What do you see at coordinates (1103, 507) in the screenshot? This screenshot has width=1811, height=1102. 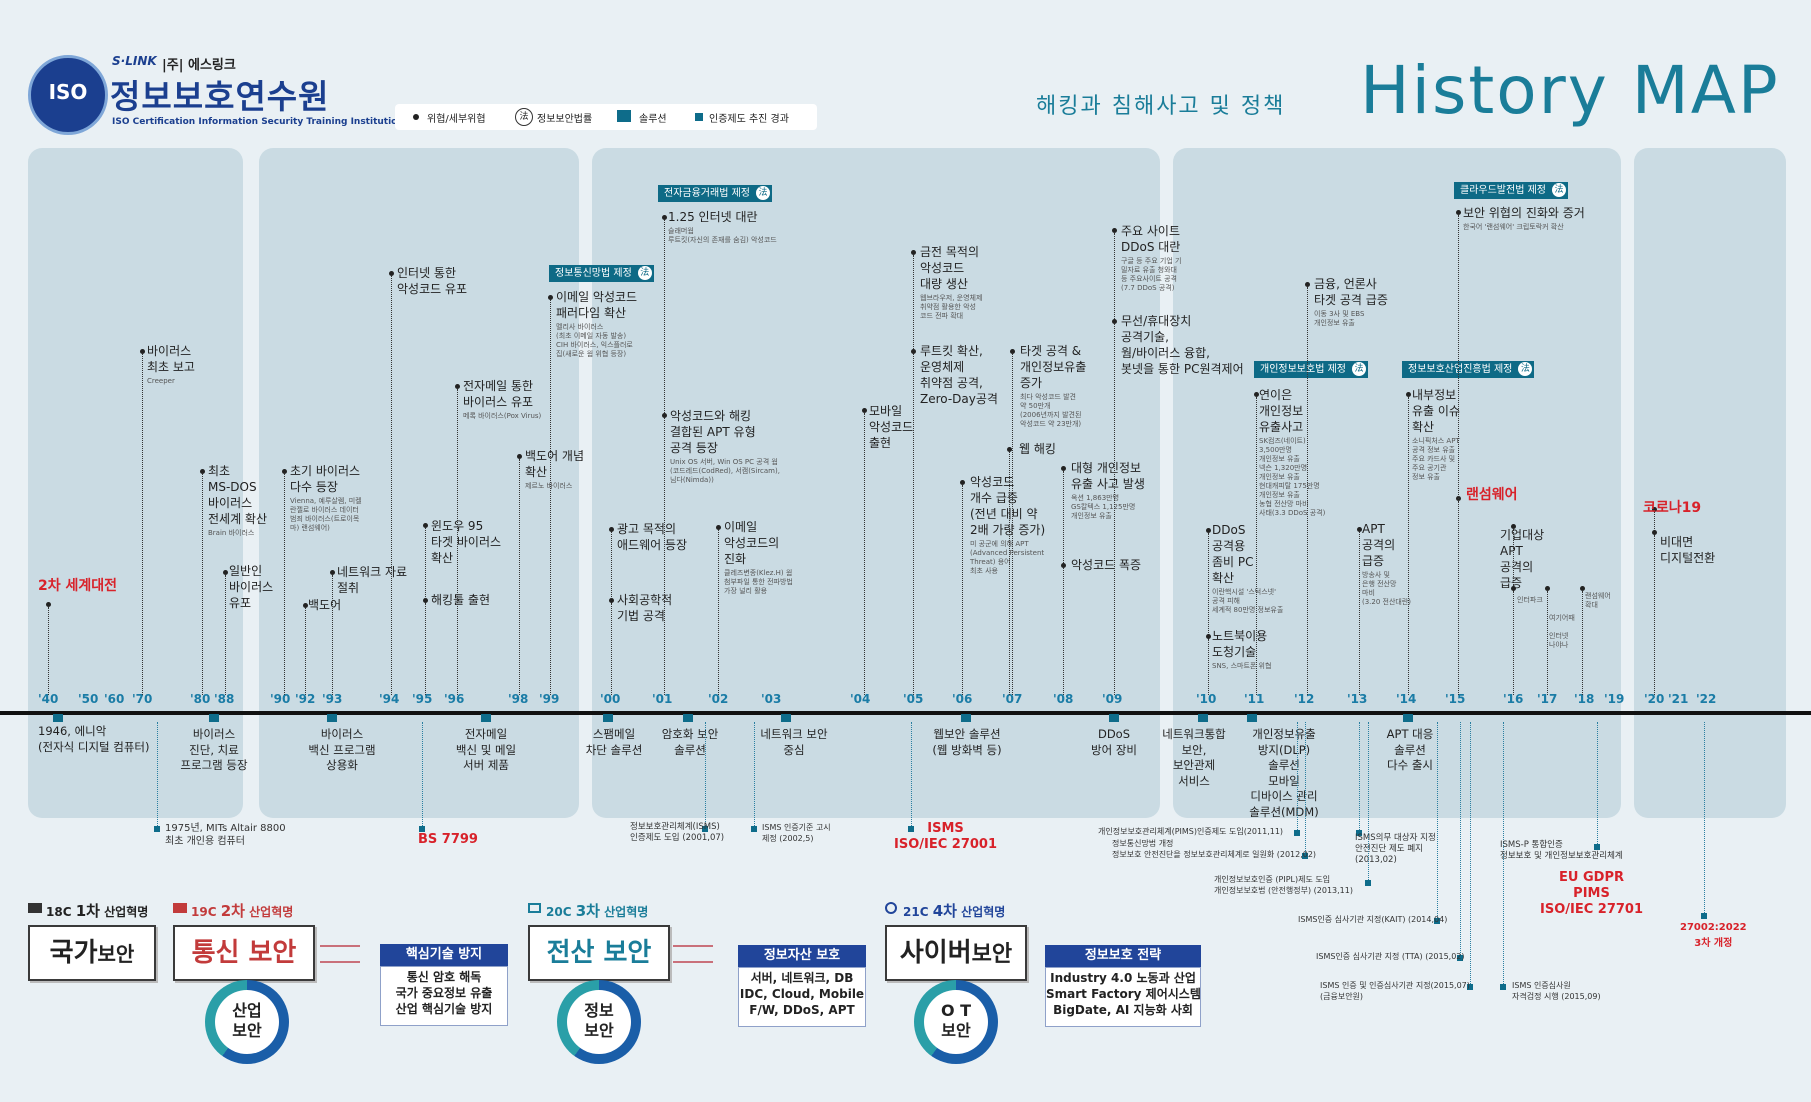 I see `event-detail: 옥션 1,863만명 GS칼텍스 1,125만명 개인정보 유출` at bounding box center [1103, 507].